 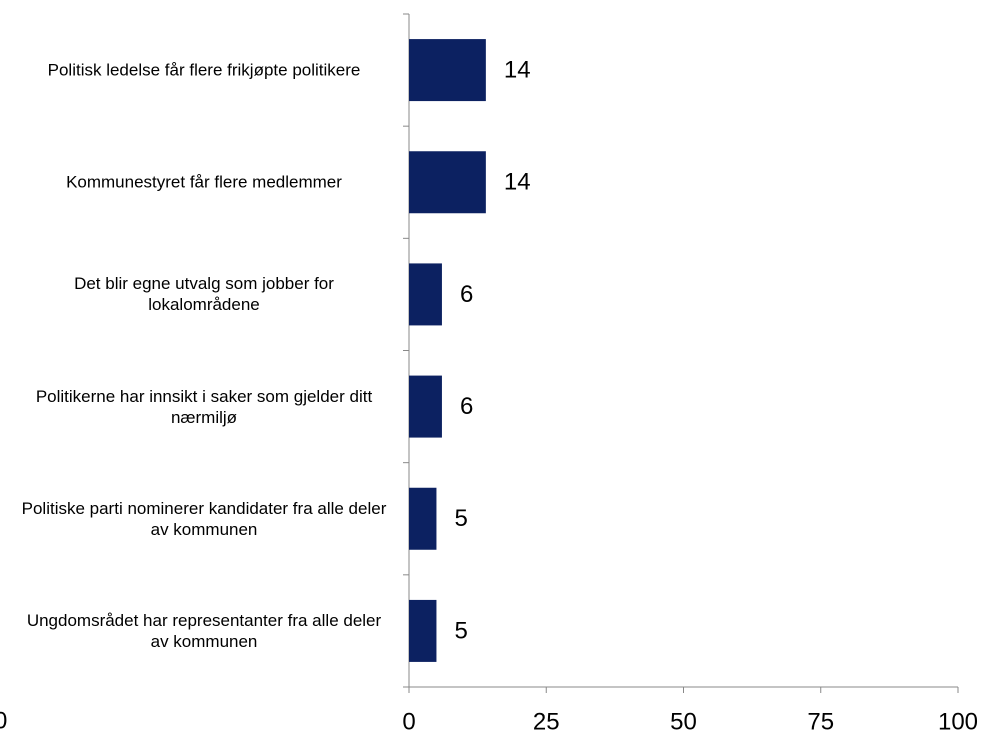 I want to click on x-tick-label: 100, so click(x=958, y=721).